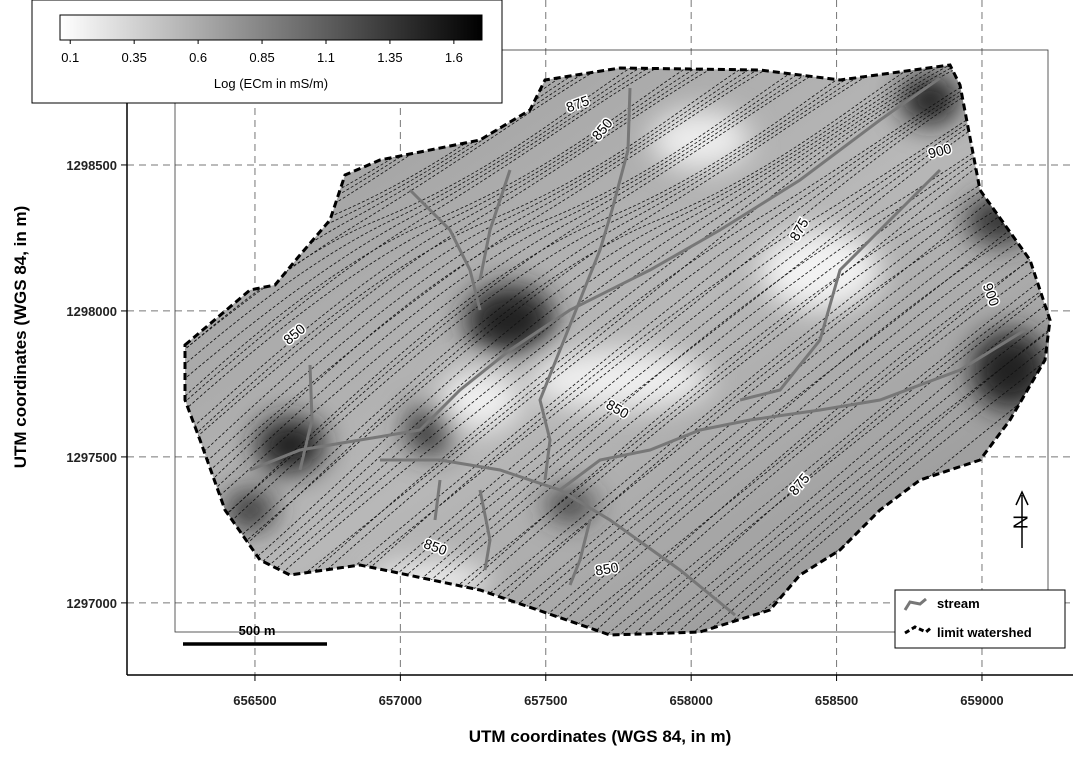 The width and height of the screenshot is (1073, 764). Describe the element at coordinates (261, 57) in the screenshot. I see `colorbar-tick-label: 0.85` at that location.